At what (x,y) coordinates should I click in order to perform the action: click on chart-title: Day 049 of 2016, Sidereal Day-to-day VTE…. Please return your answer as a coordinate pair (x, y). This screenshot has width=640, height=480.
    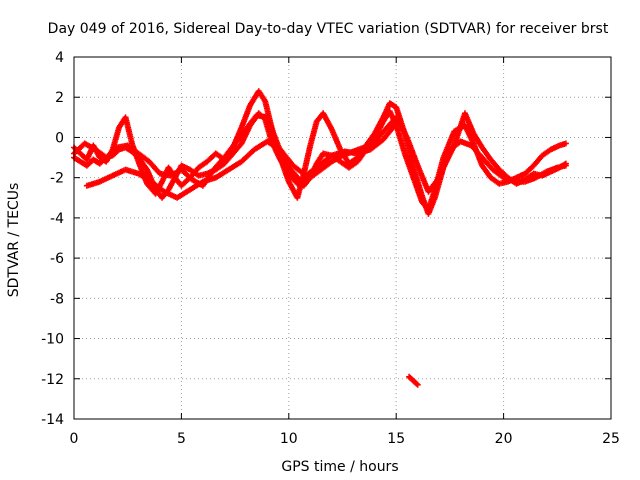
    Looking at the image, I should click on (328, 29).